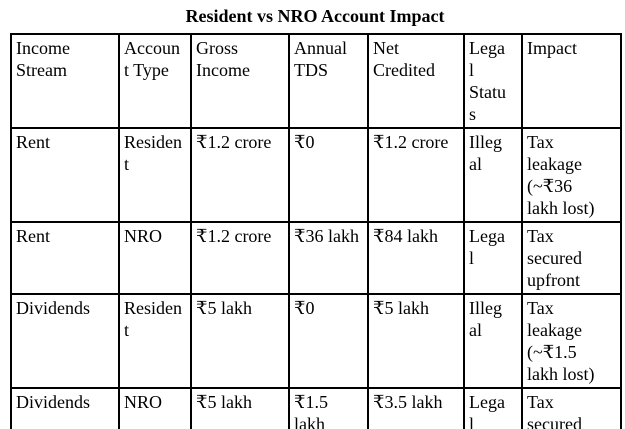 This screenshot has width=625, height=429. What do you see at coordinates (416, 258) in the screenshot?
I see `cell-net-credited: ₹84 lakh` at bounding box center [416, 258].